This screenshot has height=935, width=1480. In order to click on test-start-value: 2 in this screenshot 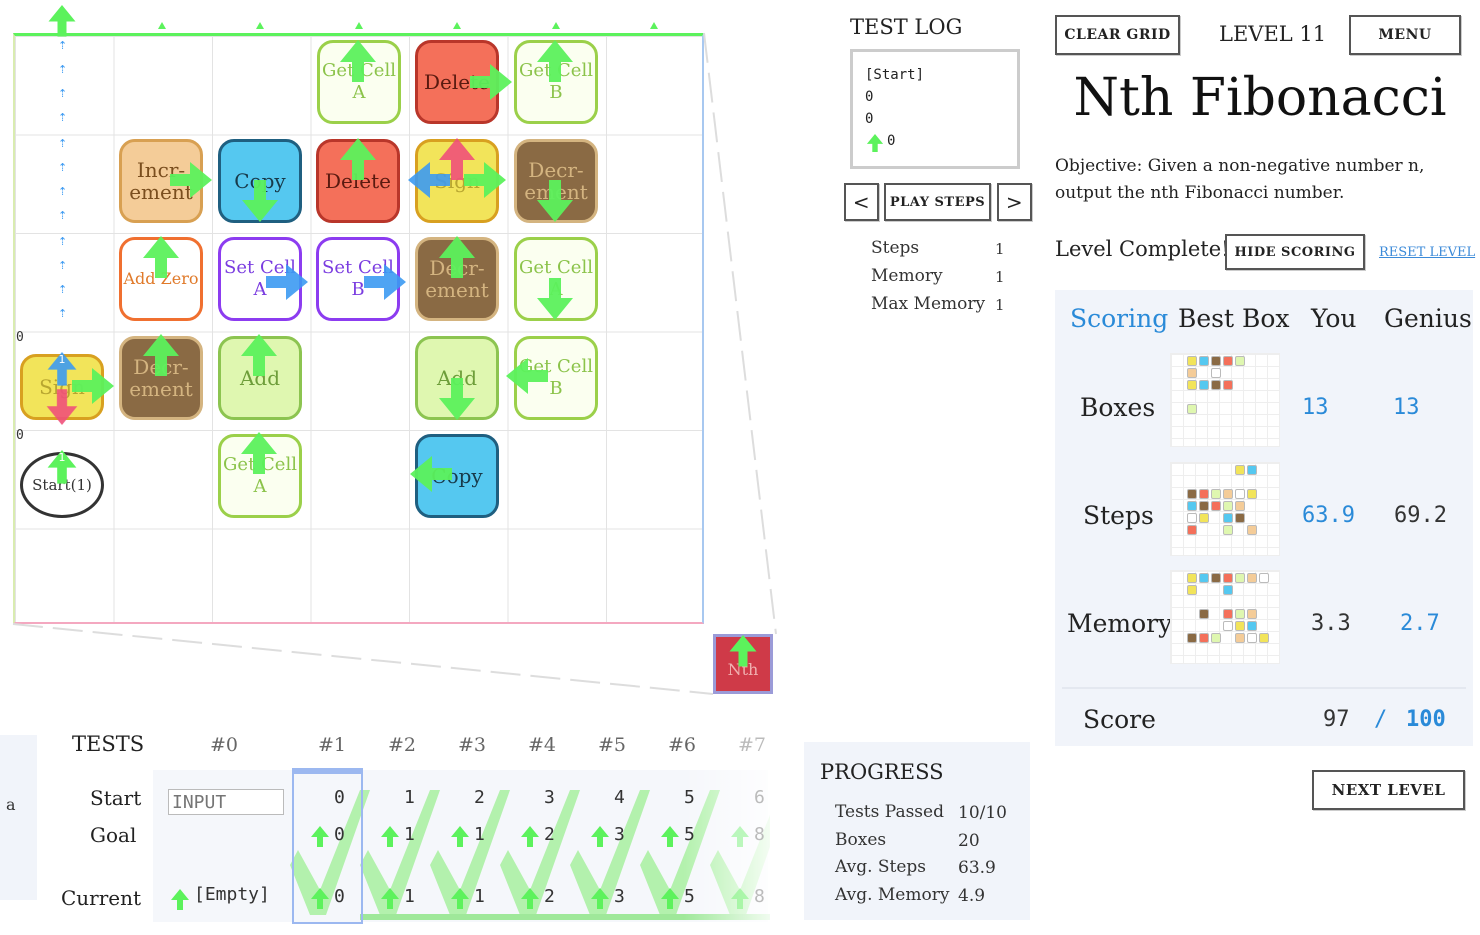, I will do `click(479, 797)`.